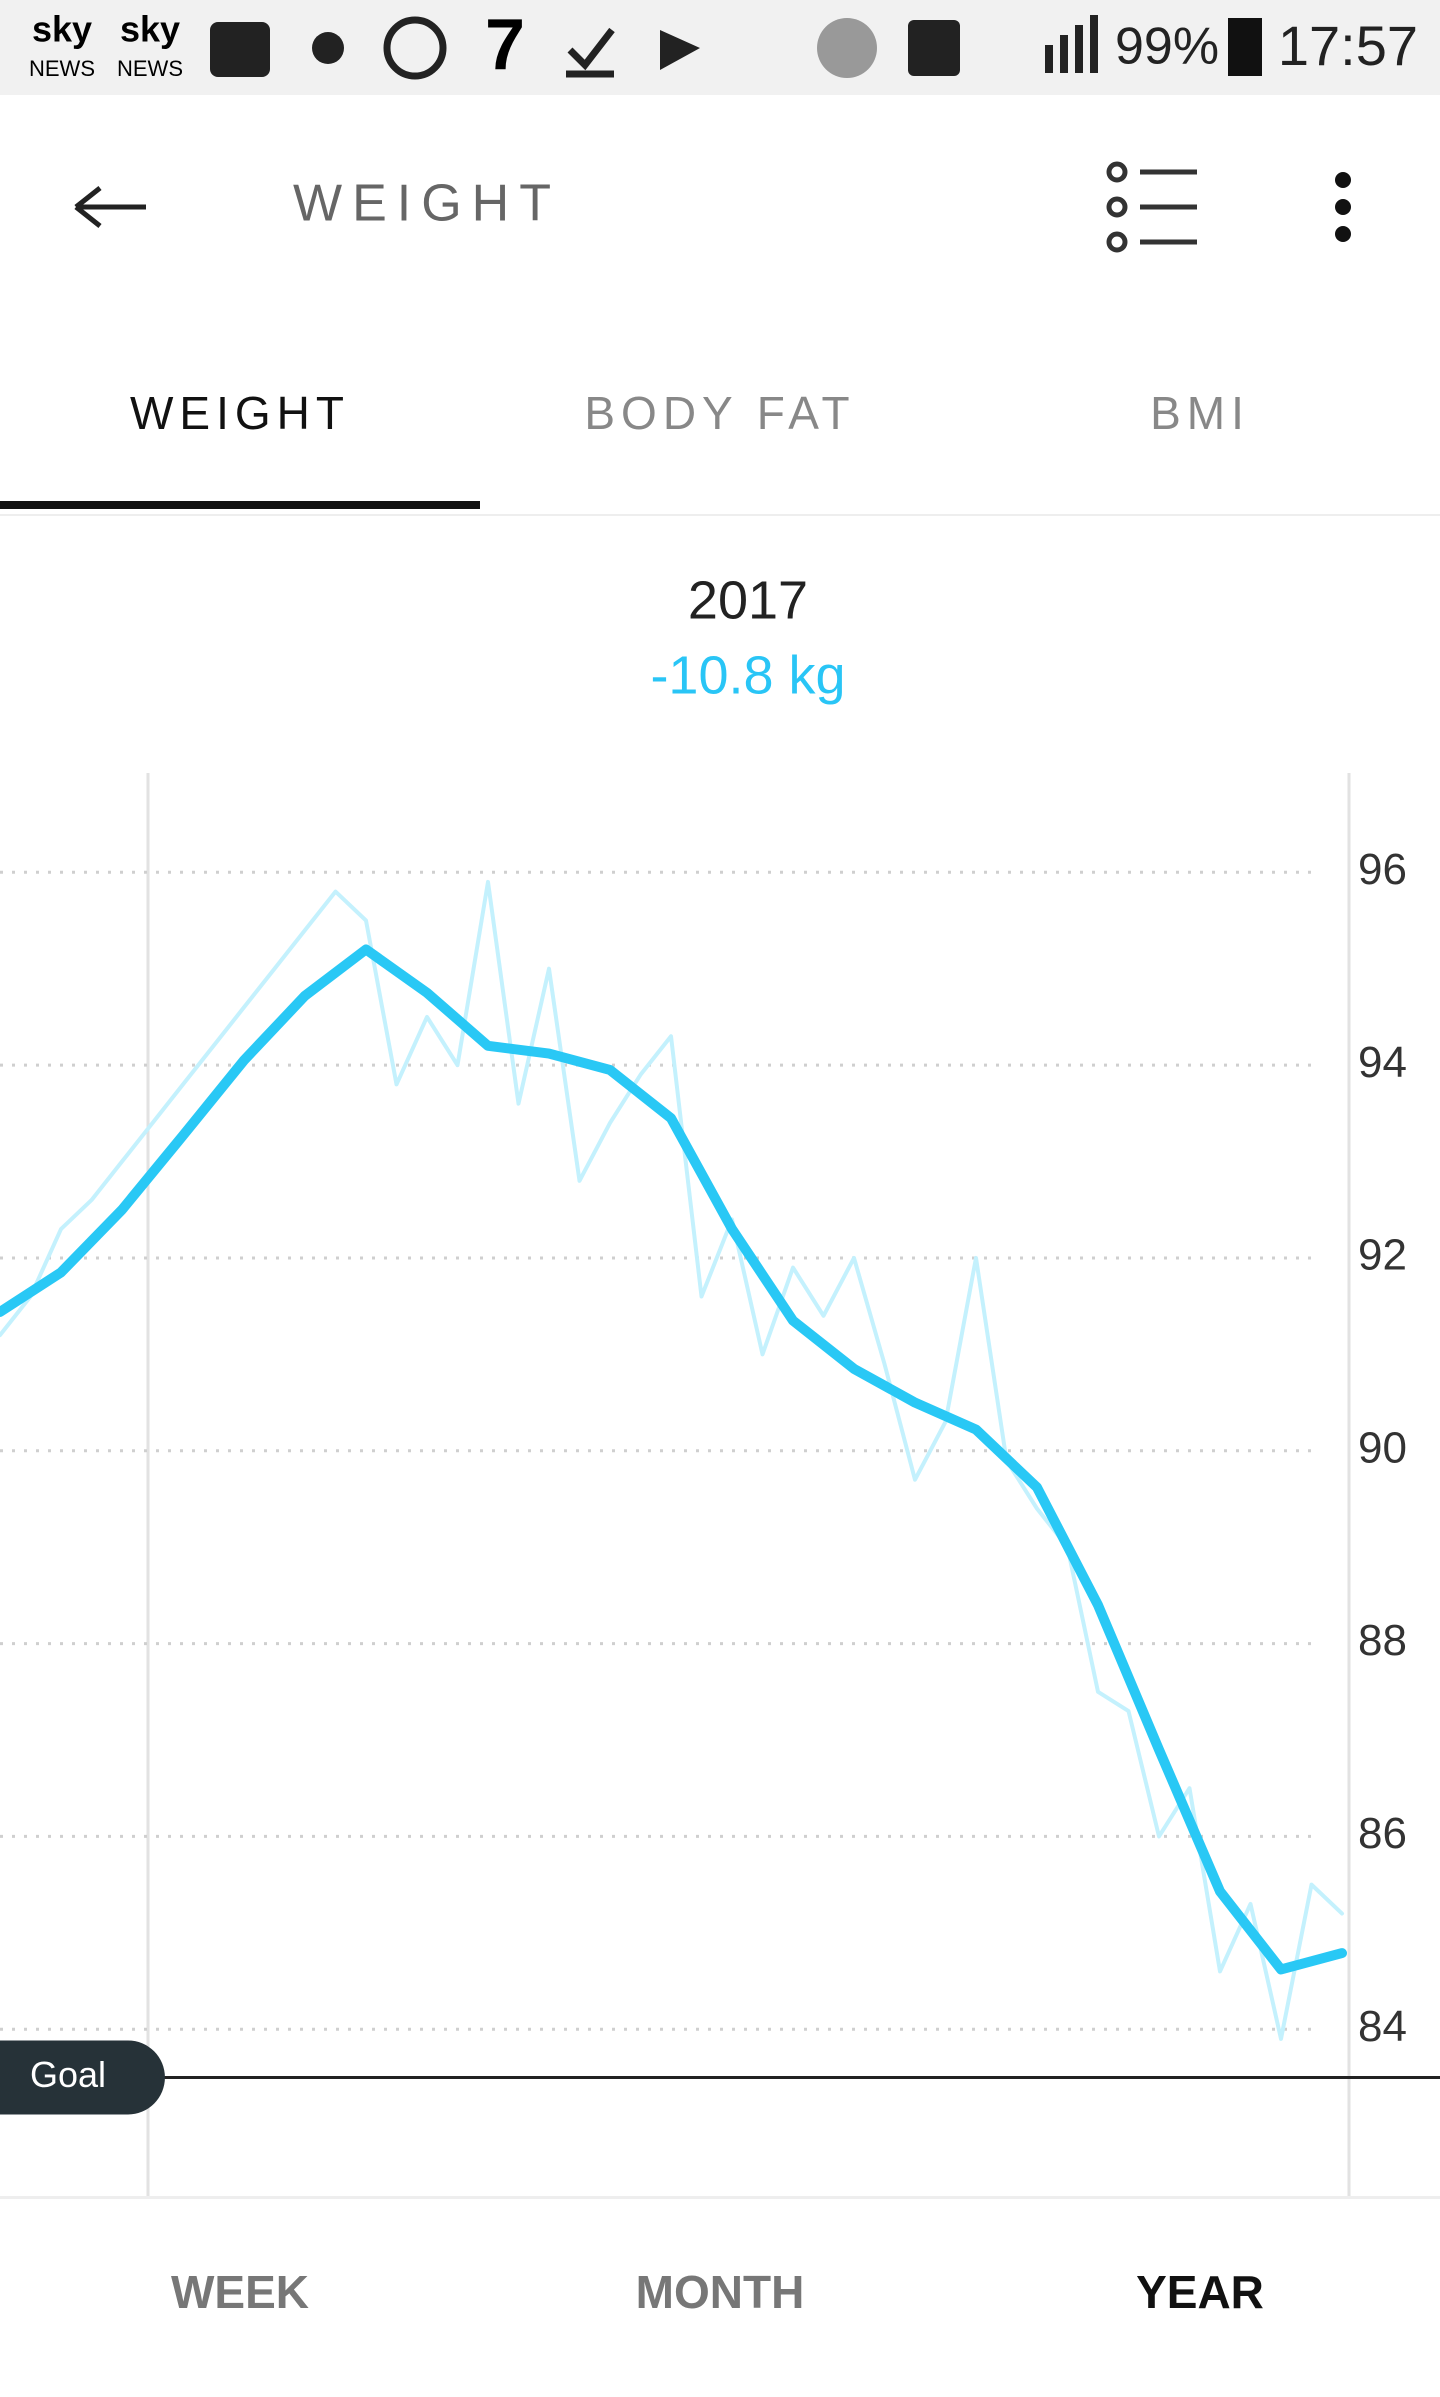 The image size is (1440, 2397). What do you see at coordinates (720, 2292) in the screenshot?
I see `range-tab: MONTH` at bounding box center [720, 2292].